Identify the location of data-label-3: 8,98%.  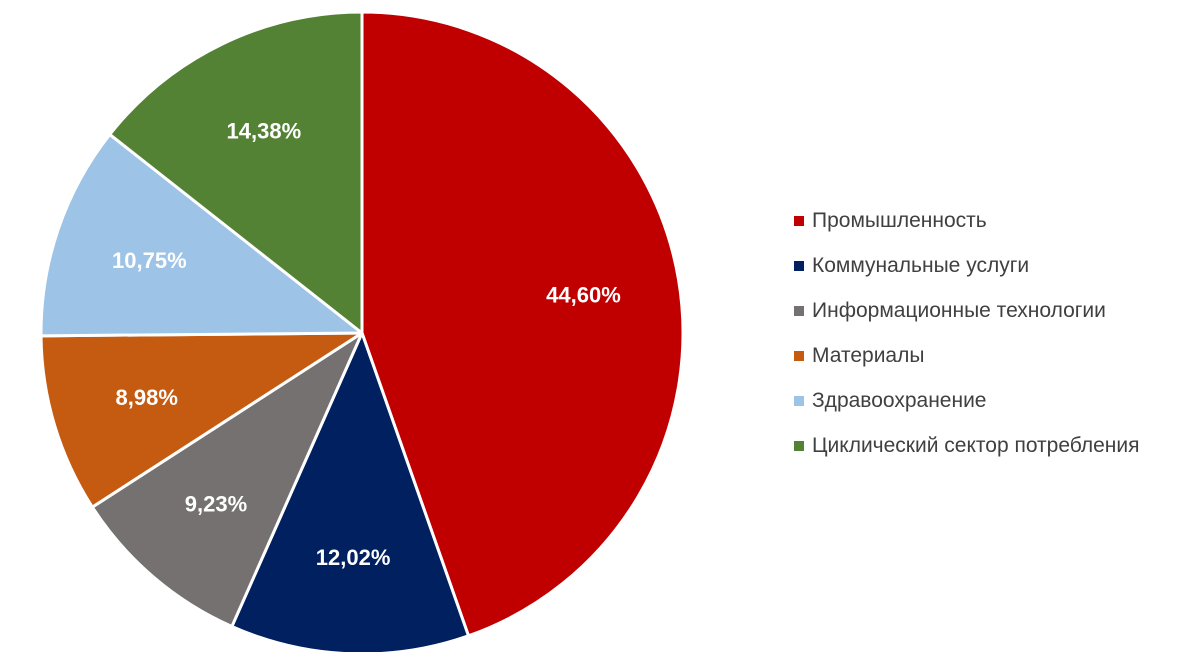
(147, 397).